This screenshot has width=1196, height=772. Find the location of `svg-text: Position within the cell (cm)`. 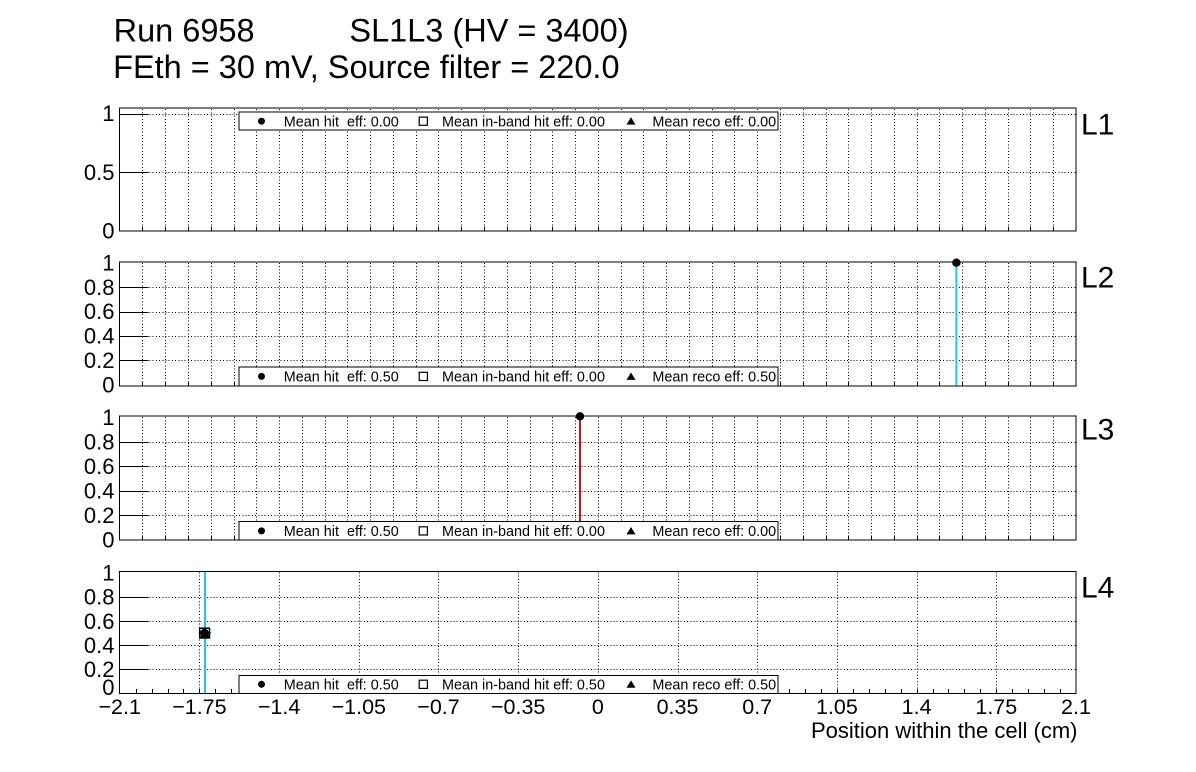

svg-text: Position within the cell (cm) is located at coordinates (944, 730).